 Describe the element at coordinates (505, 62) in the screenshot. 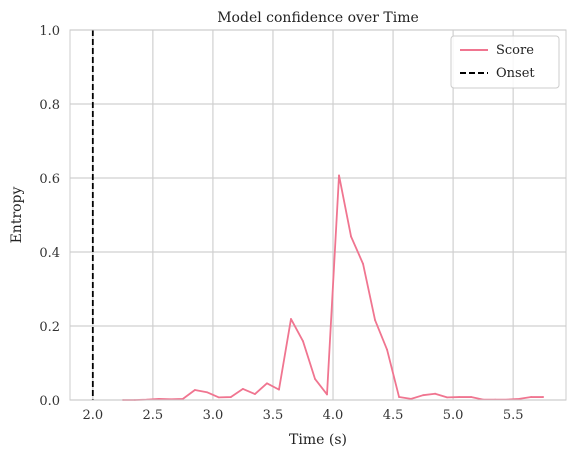

I see `legend: Score Onset` at that location.